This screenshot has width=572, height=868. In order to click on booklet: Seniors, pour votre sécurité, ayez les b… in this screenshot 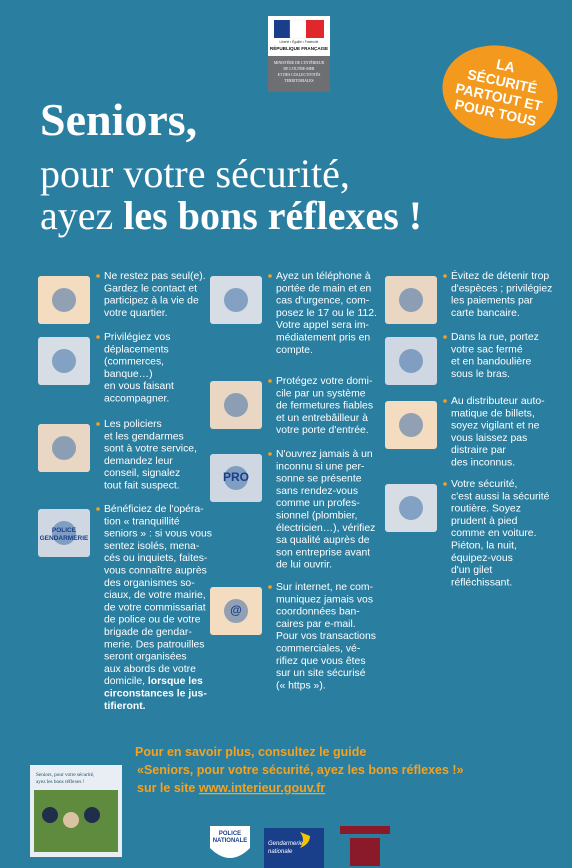, I will do `click(76, 796)`.